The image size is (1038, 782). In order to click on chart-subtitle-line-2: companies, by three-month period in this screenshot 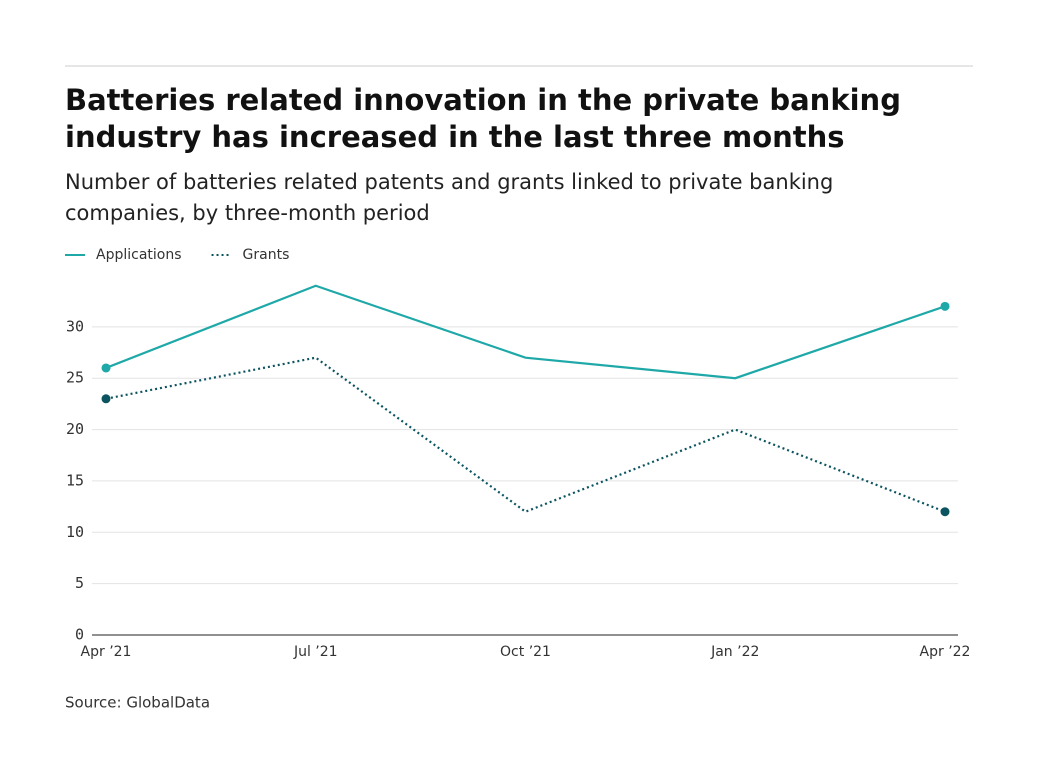, I will do `click(247, 213)`.